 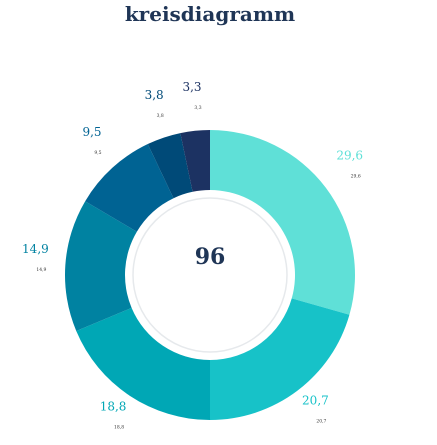 I want to click on slice-sublabel-2: 20,7, so click(x=321, y=422).